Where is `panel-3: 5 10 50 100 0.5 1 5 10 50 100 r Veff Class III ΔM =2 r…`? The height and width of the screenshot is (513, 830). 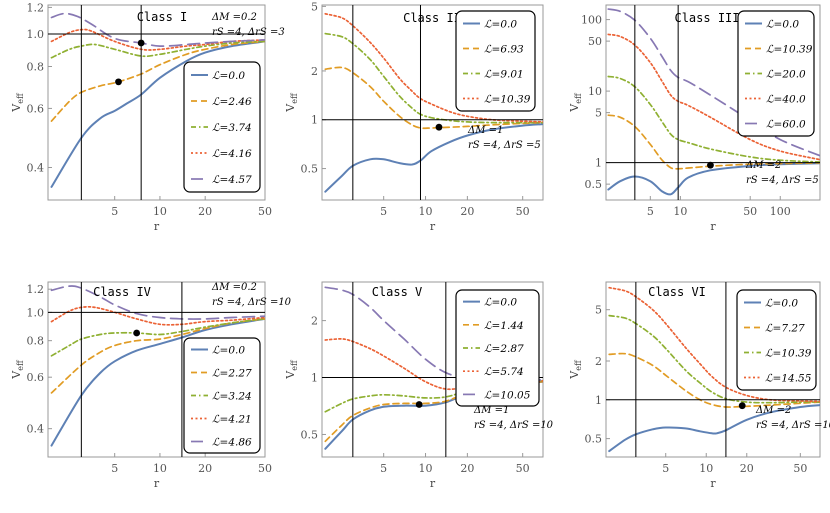 panel-3: 5 10 50 100 0.5 1 5 10 50 100 r Veff Class III ΔM =2 r… is located at coordinates (694, 118).